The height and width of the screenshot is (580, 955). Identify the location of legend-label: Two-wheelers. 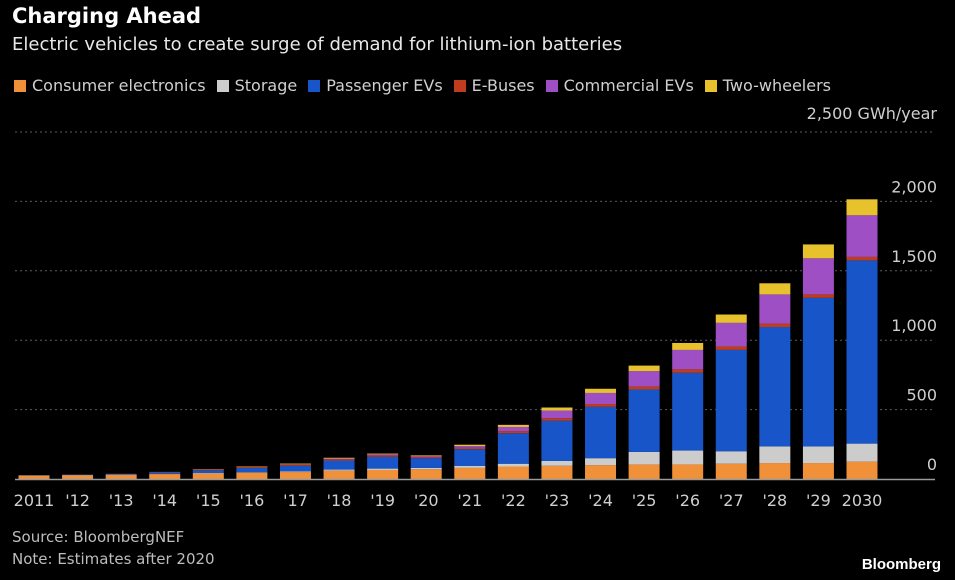
(776, 85).